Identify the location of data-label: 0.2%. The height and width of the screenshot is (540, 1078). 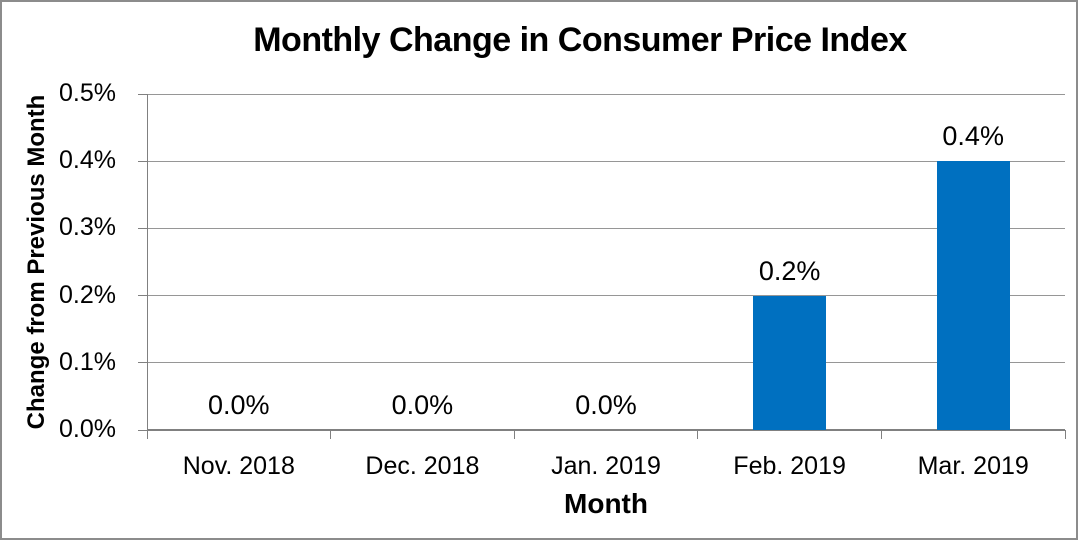
(789, 270).